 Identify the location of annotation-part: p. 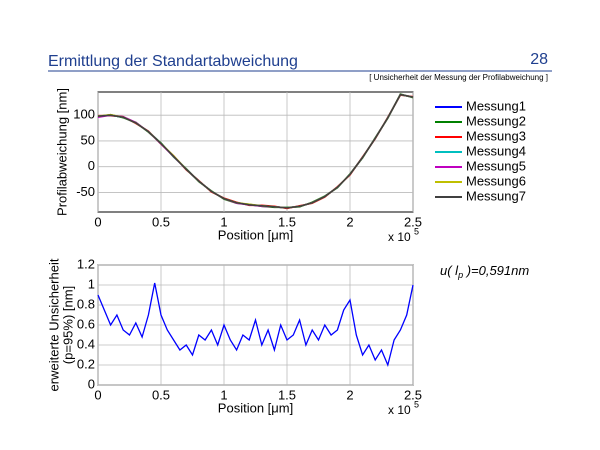
(460, 275).